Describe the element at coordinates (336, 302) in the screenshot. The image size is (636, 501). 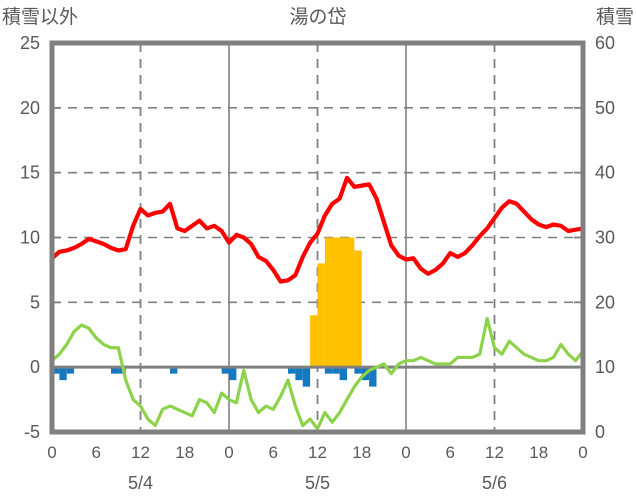
I see `snowfall-bars` at that location.